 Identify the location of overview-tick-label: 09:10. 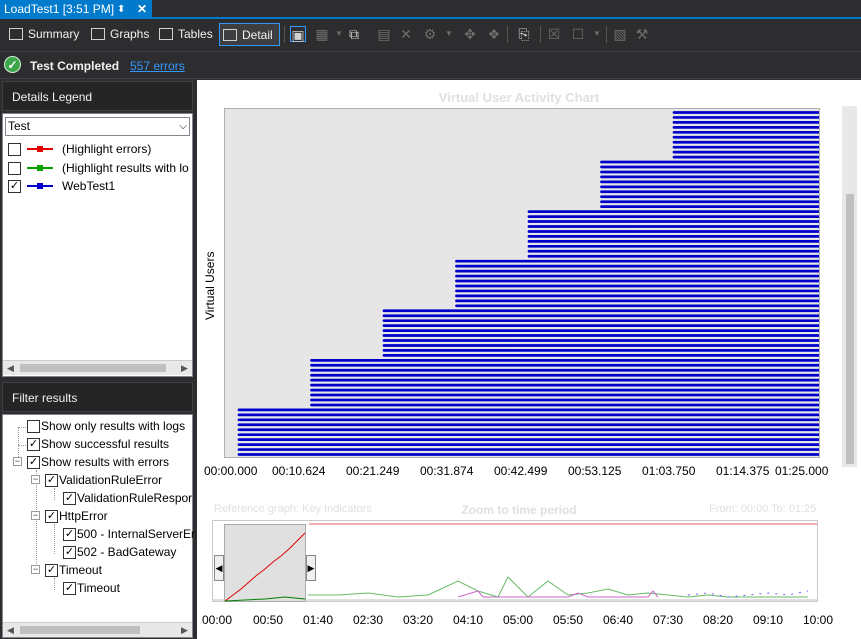
(768, 620).